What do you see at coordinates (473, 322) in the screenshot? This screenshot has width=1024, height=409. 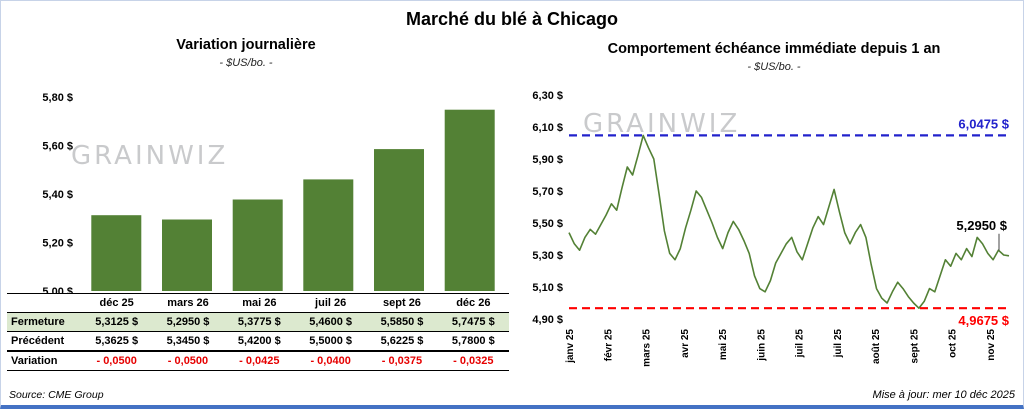 I see `value-cell: 5,7475 $` at bounding box center [473, 322].